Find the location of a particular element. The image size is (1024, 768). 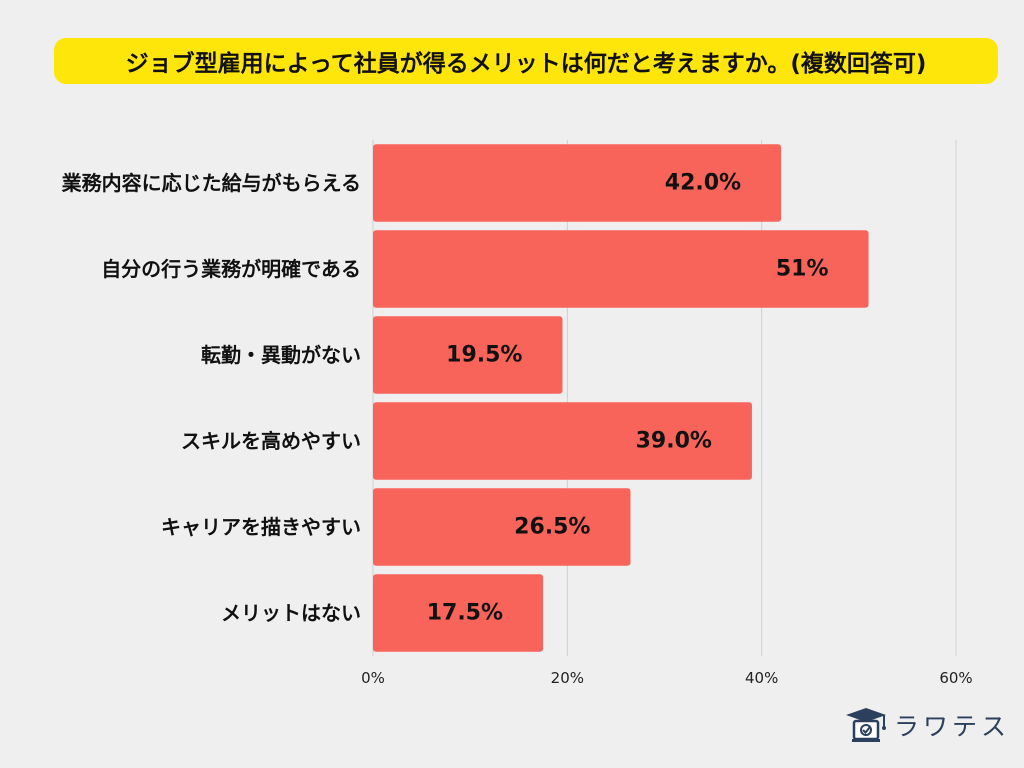

category-label: 業務内容に応じた給与がもらえる is located at coordinates (211, 183).